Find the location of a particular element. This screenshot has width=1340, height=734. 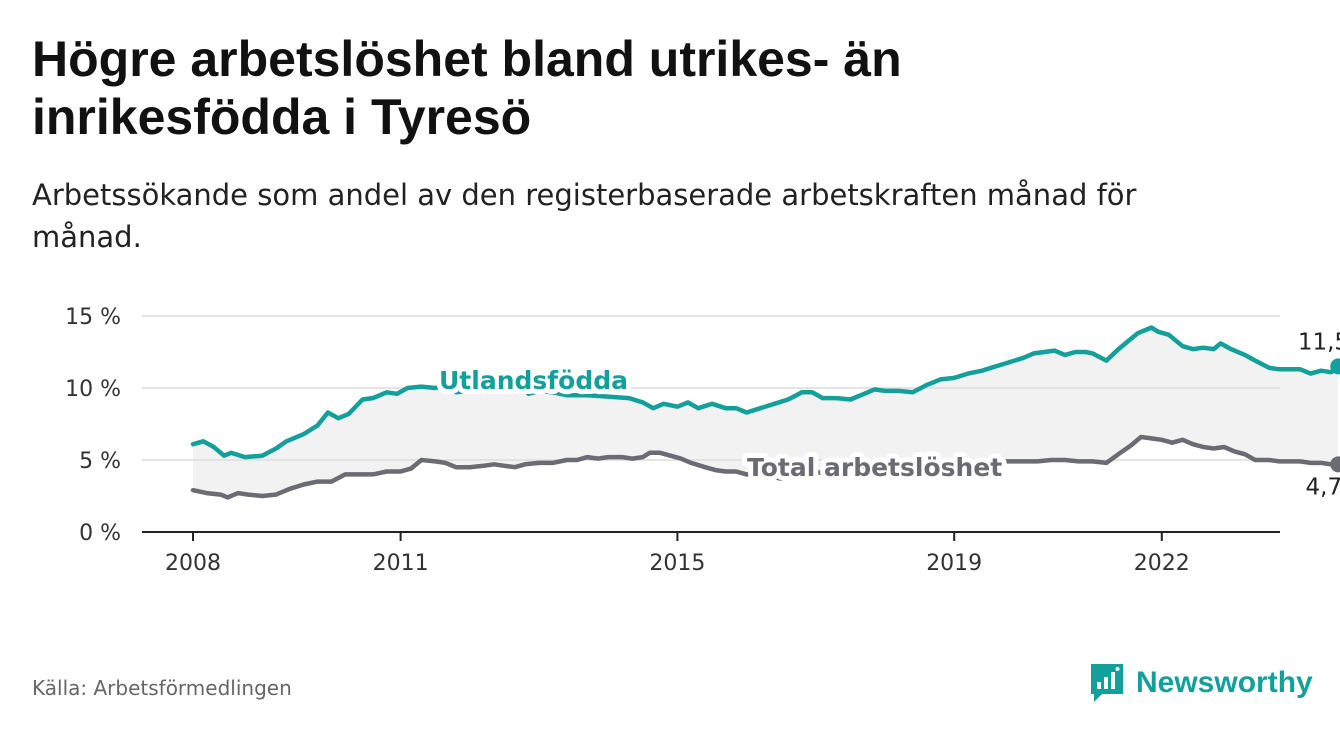

series-label-utlandsfodda: Utlandsfödda is located at coordinates (533, 380).